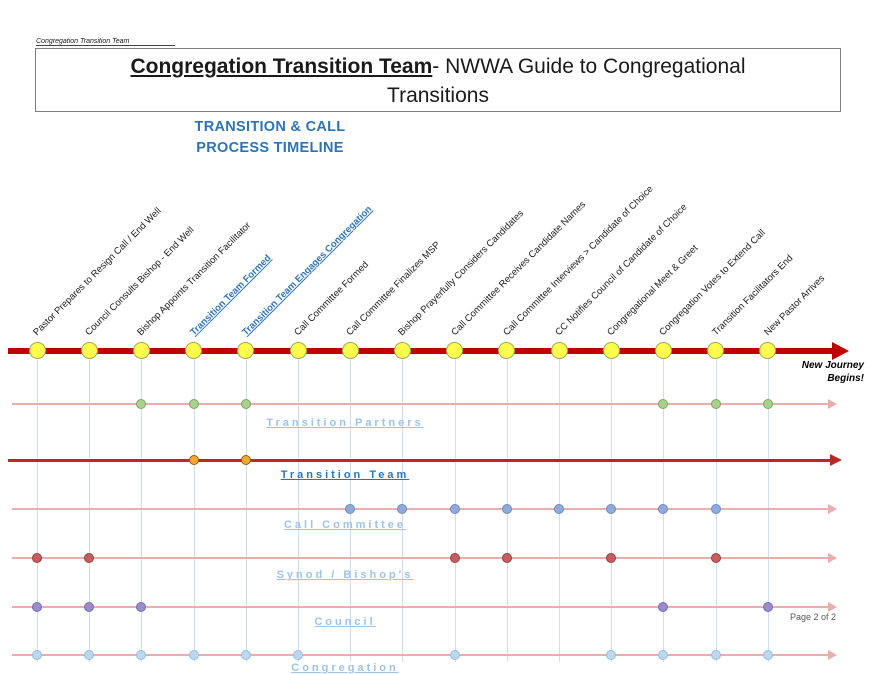 The width and height of the screenshot is (872, 674). Describe the element at coordinates (840, 351) in the screenshot. I see `main-timeline-arrowhead-icon` at that location.